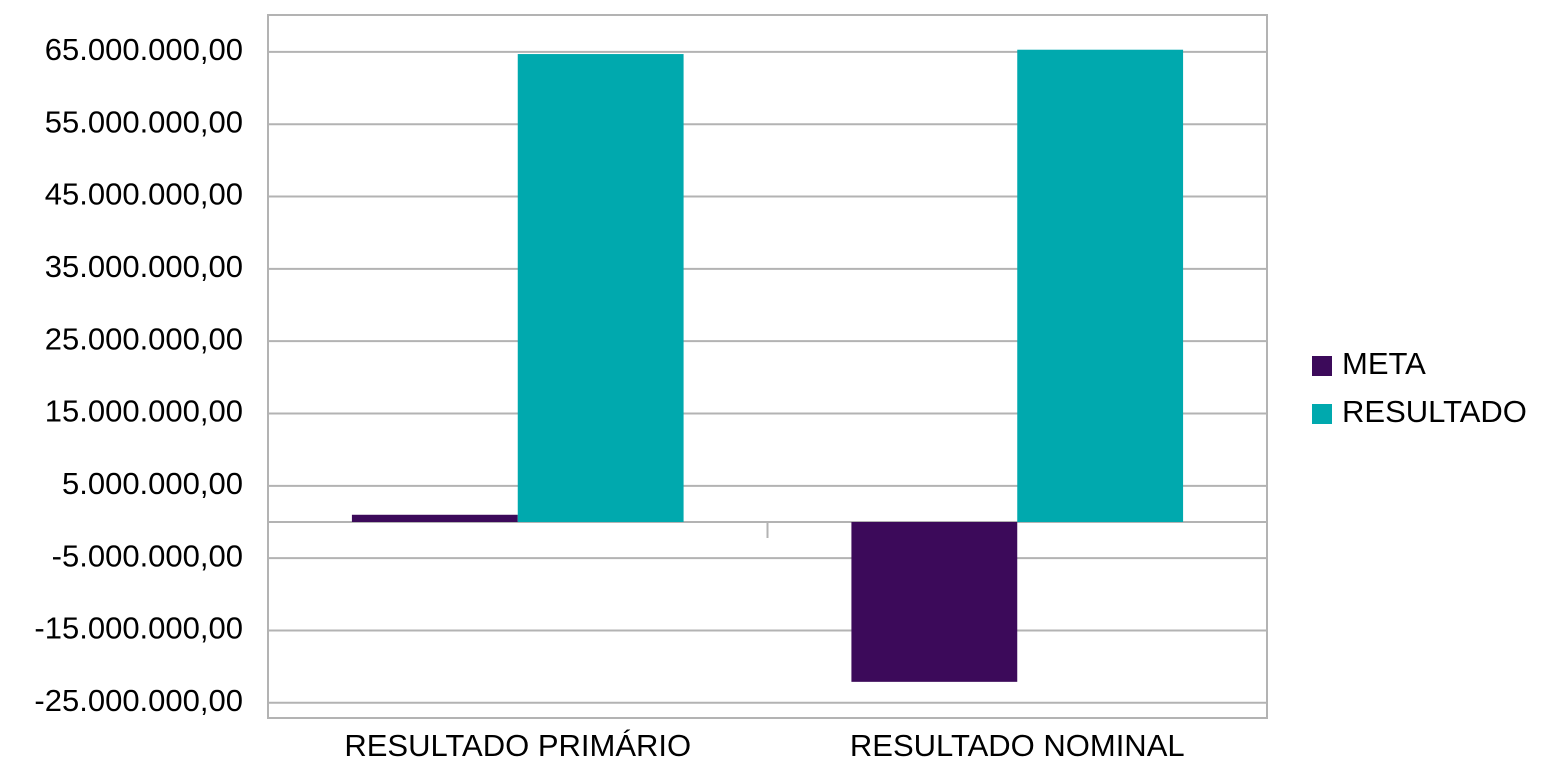 The width and height of the screenshot is (1557, 763). Describe the element at coordinates (147, 555) in the screenshot. I see `y-tick-label: -5.000.000,00` at that location.